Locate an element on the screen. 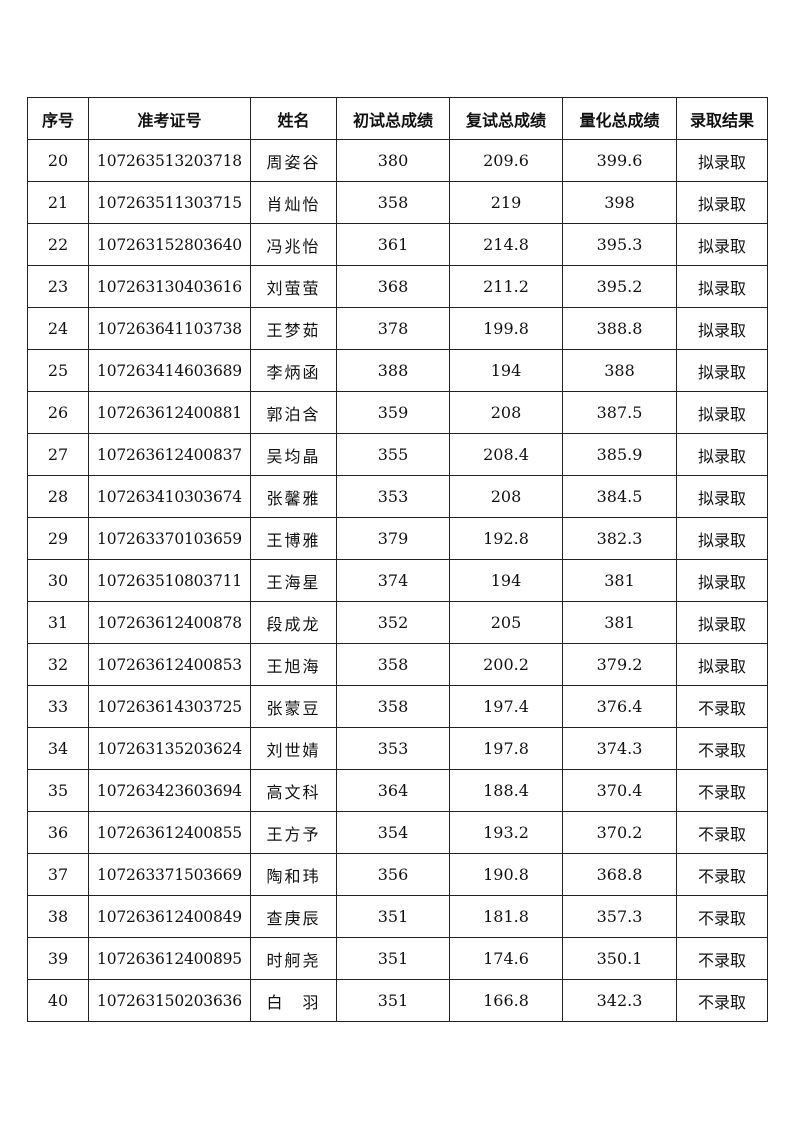 The height and width of the screenshot is (1122, 793). seq-cell: 37 is located at coordinates (58, 874).